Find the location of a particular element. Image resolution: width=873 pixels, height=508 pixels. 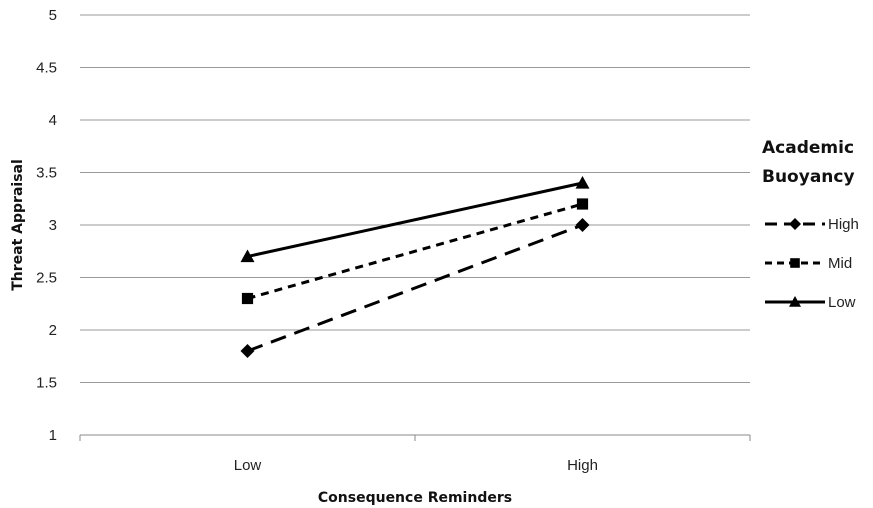

legend-marker-low is located at coordinates (795, 301).